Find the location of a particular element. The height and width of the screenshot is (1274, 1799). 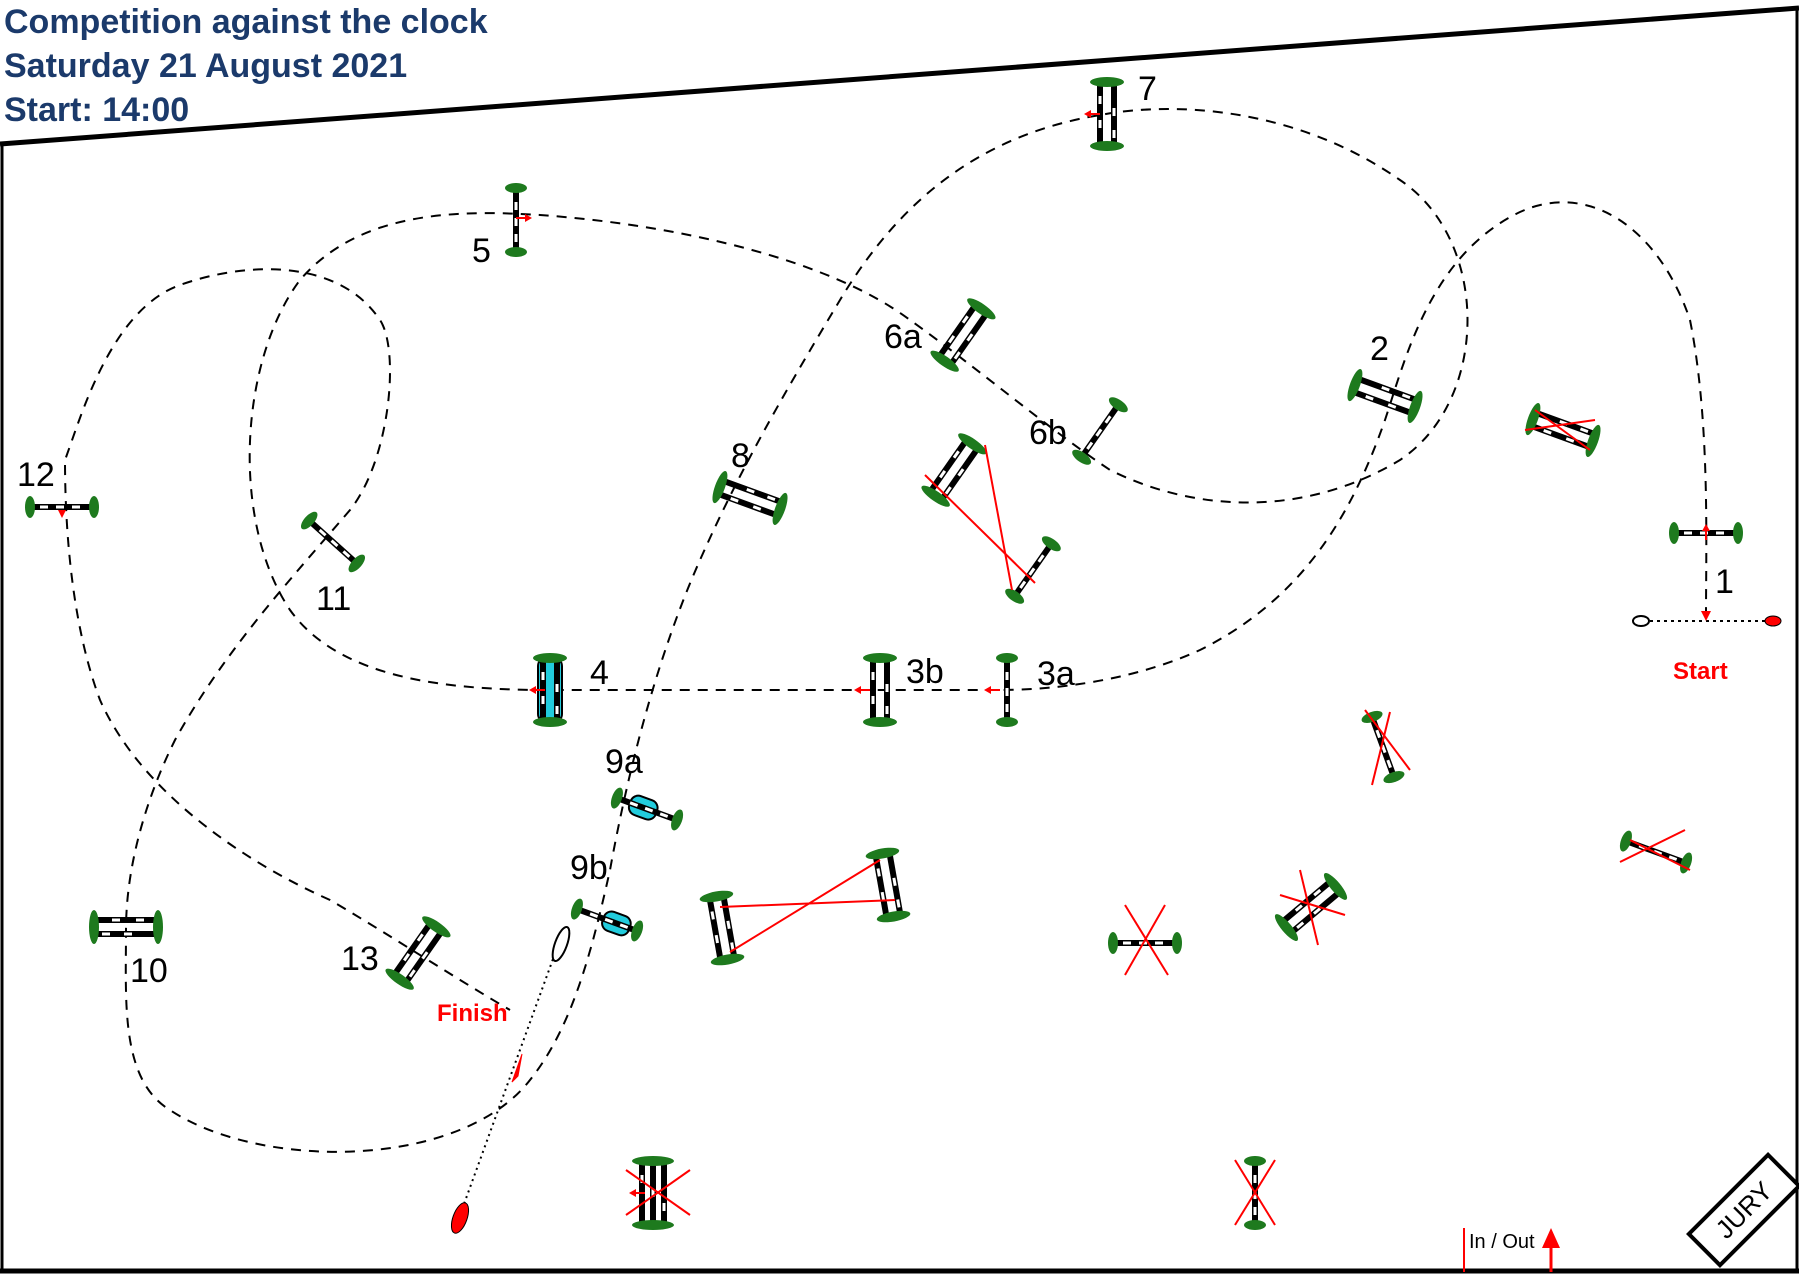

in-out-label: In / Out is located at coordinates (1502, 1242).